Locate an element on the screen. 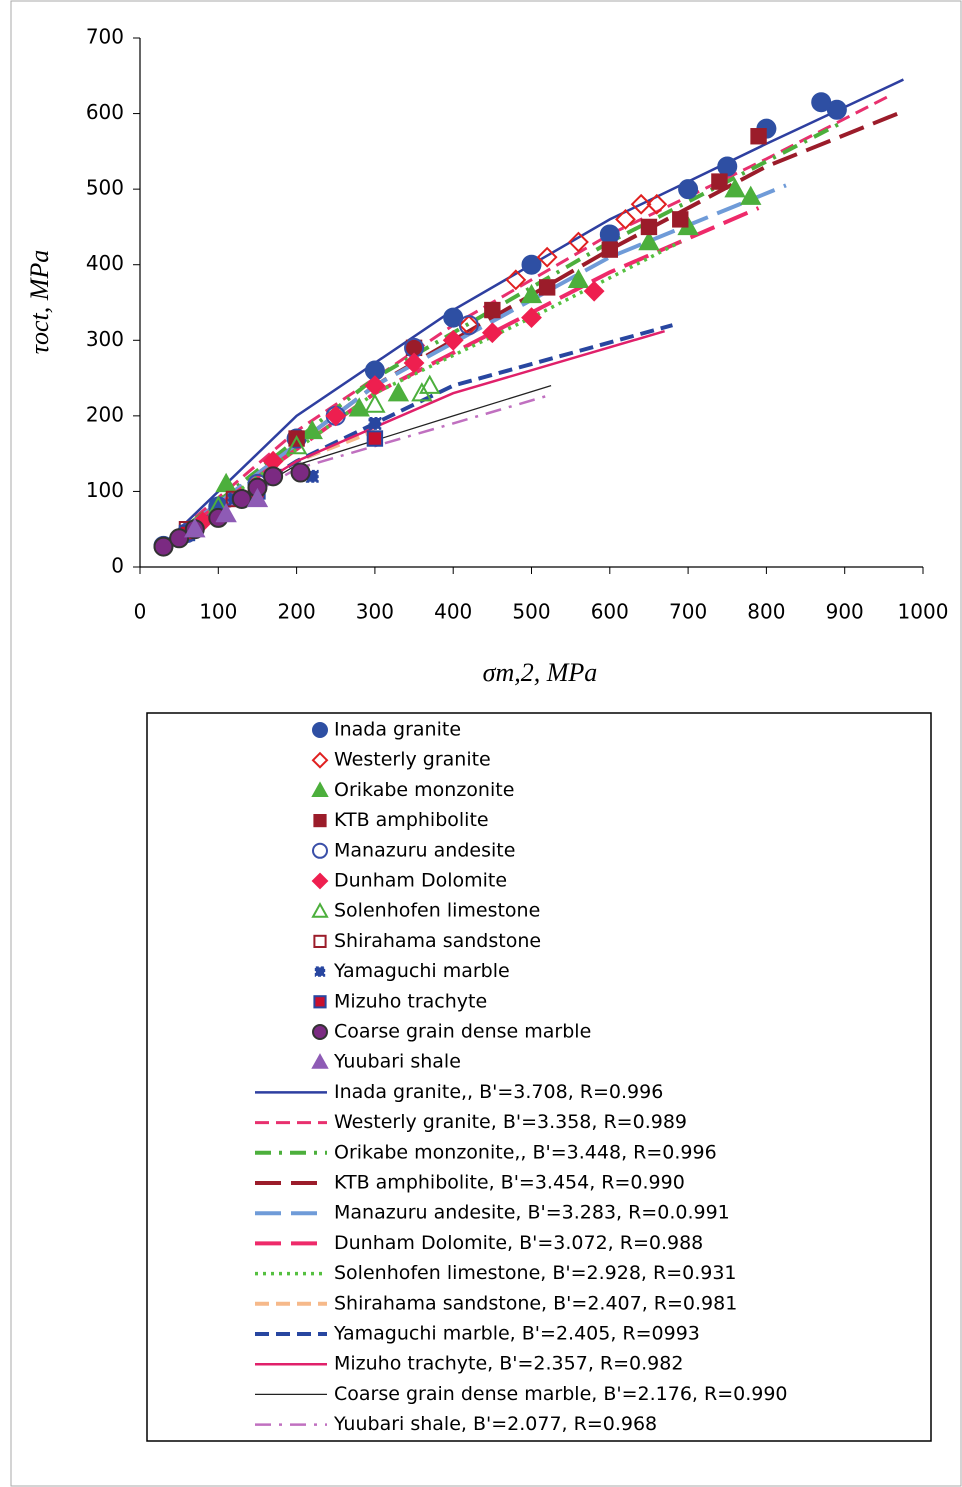 The image size is (962, 1487). y-tick-label: 200 is located at coordinates (105, 414).